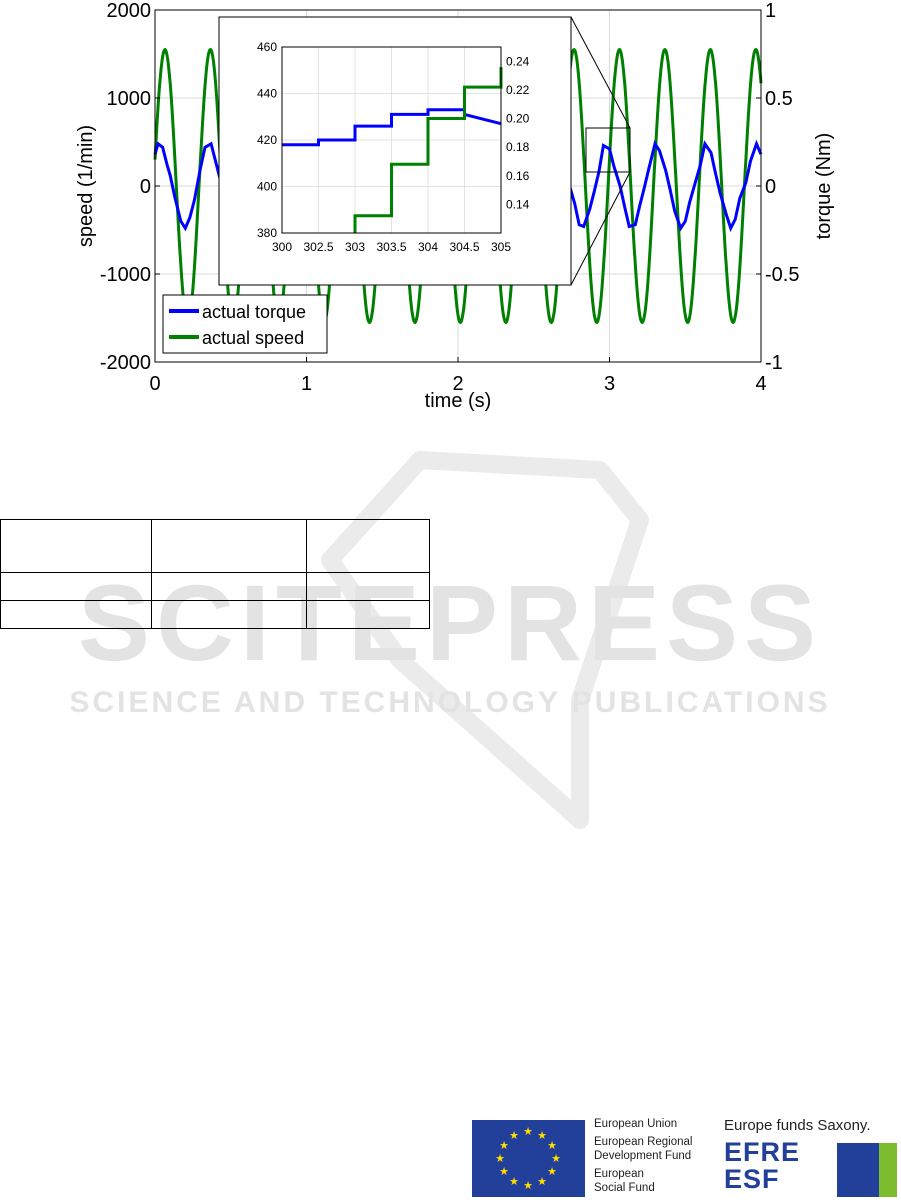 This screenshot has width=901, height=1202. Describe the element at coordinates (782, 275) in the screenshot. I see `y-tick-label-right: -0.5` at that location.